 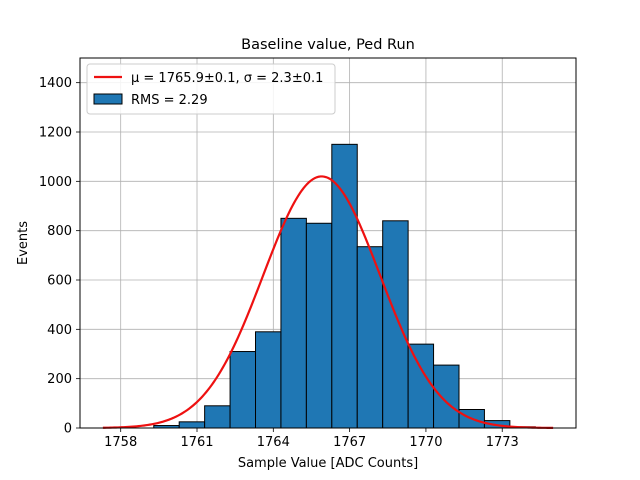 What do you see at coordinates (273, 442) in the screenshot?
I see `x-tick-label: 1764` at bounding box center [273, 442].